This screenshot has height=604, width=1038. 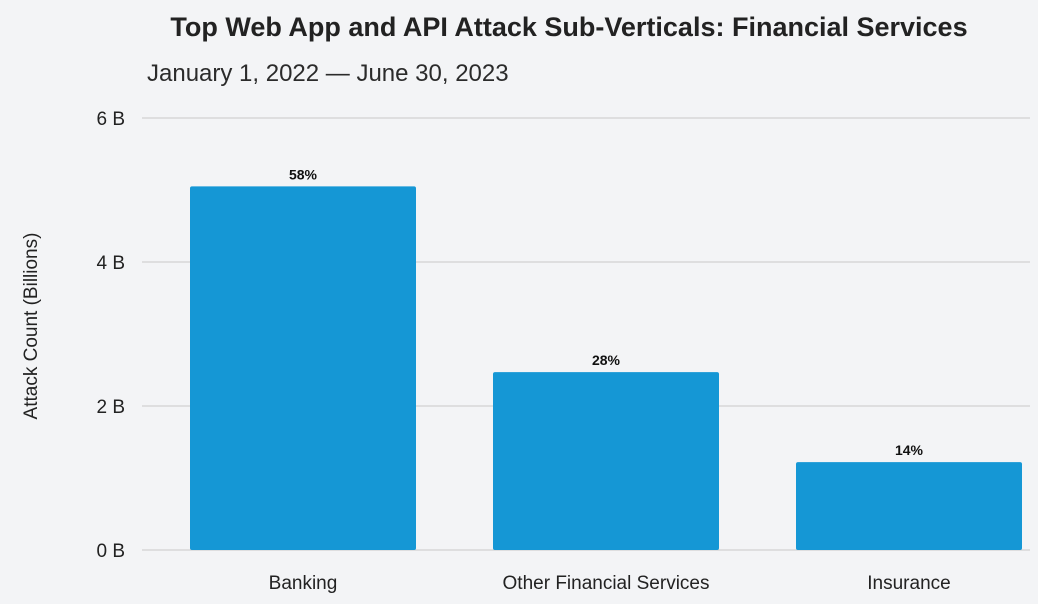 I want to click on y-tick-label: 6 B, so click(x=110, y=119).